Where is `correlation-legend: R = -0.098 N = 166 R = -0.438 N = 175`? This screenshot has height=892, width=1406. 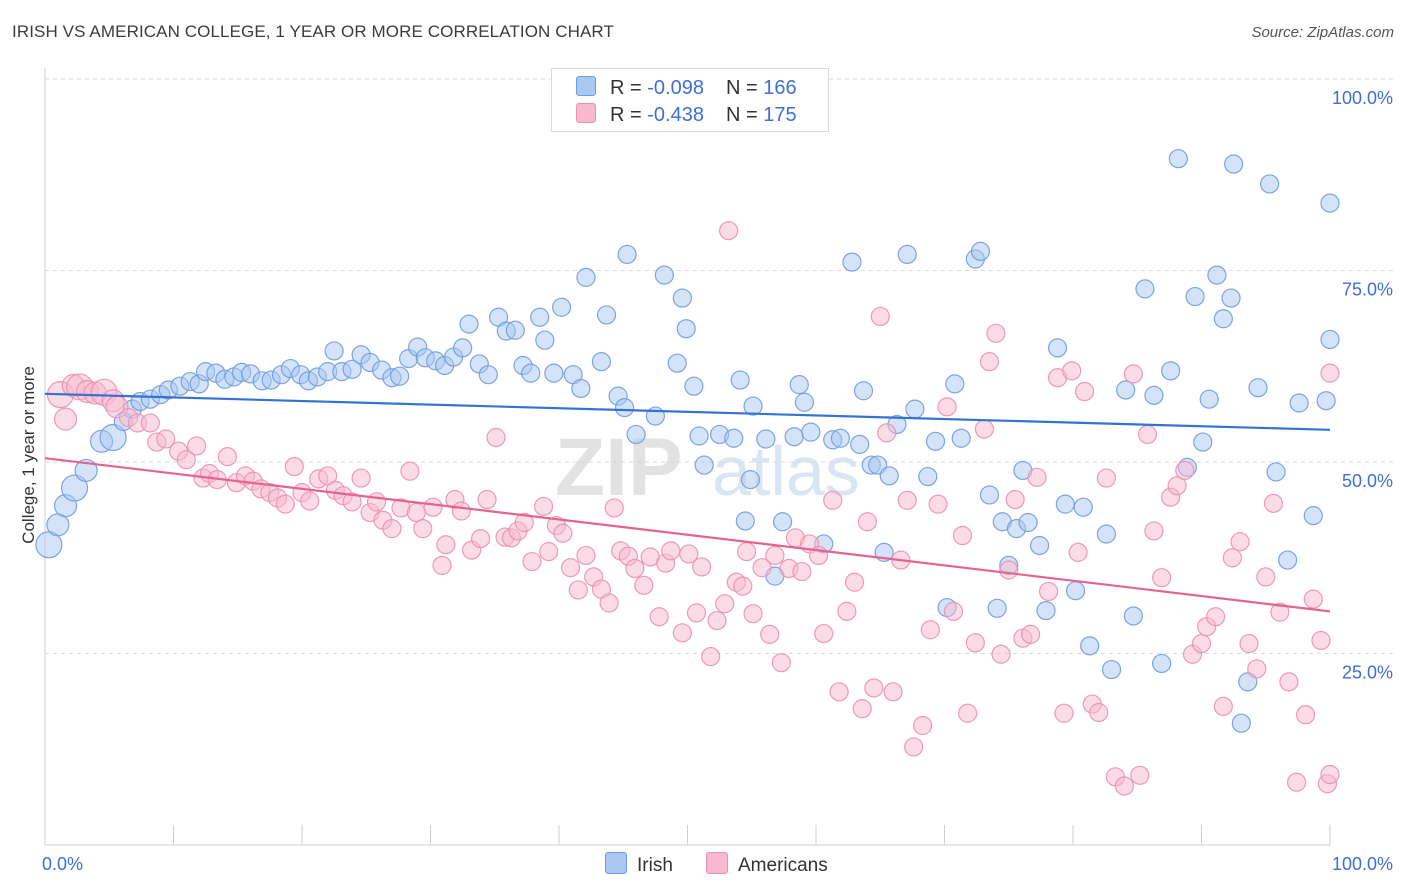 correlation-legend: R = -0.098 N = 166 R = -0.438 N = 175 is located at coordinates (690, 100).